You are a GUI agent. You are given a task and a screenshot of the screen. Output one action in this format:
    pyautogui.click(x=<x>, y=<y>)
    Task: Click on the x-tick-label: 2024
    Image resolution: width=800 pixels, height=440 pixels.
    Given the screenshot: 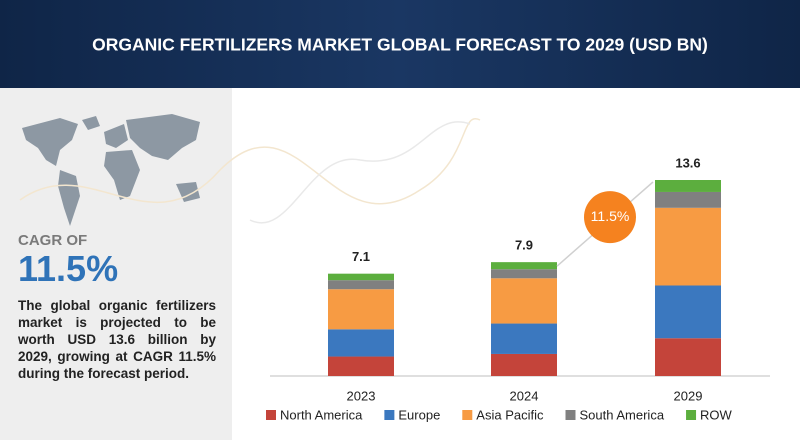 What is the action you would take?
    pyautogui.click(x=524, y=395)
    